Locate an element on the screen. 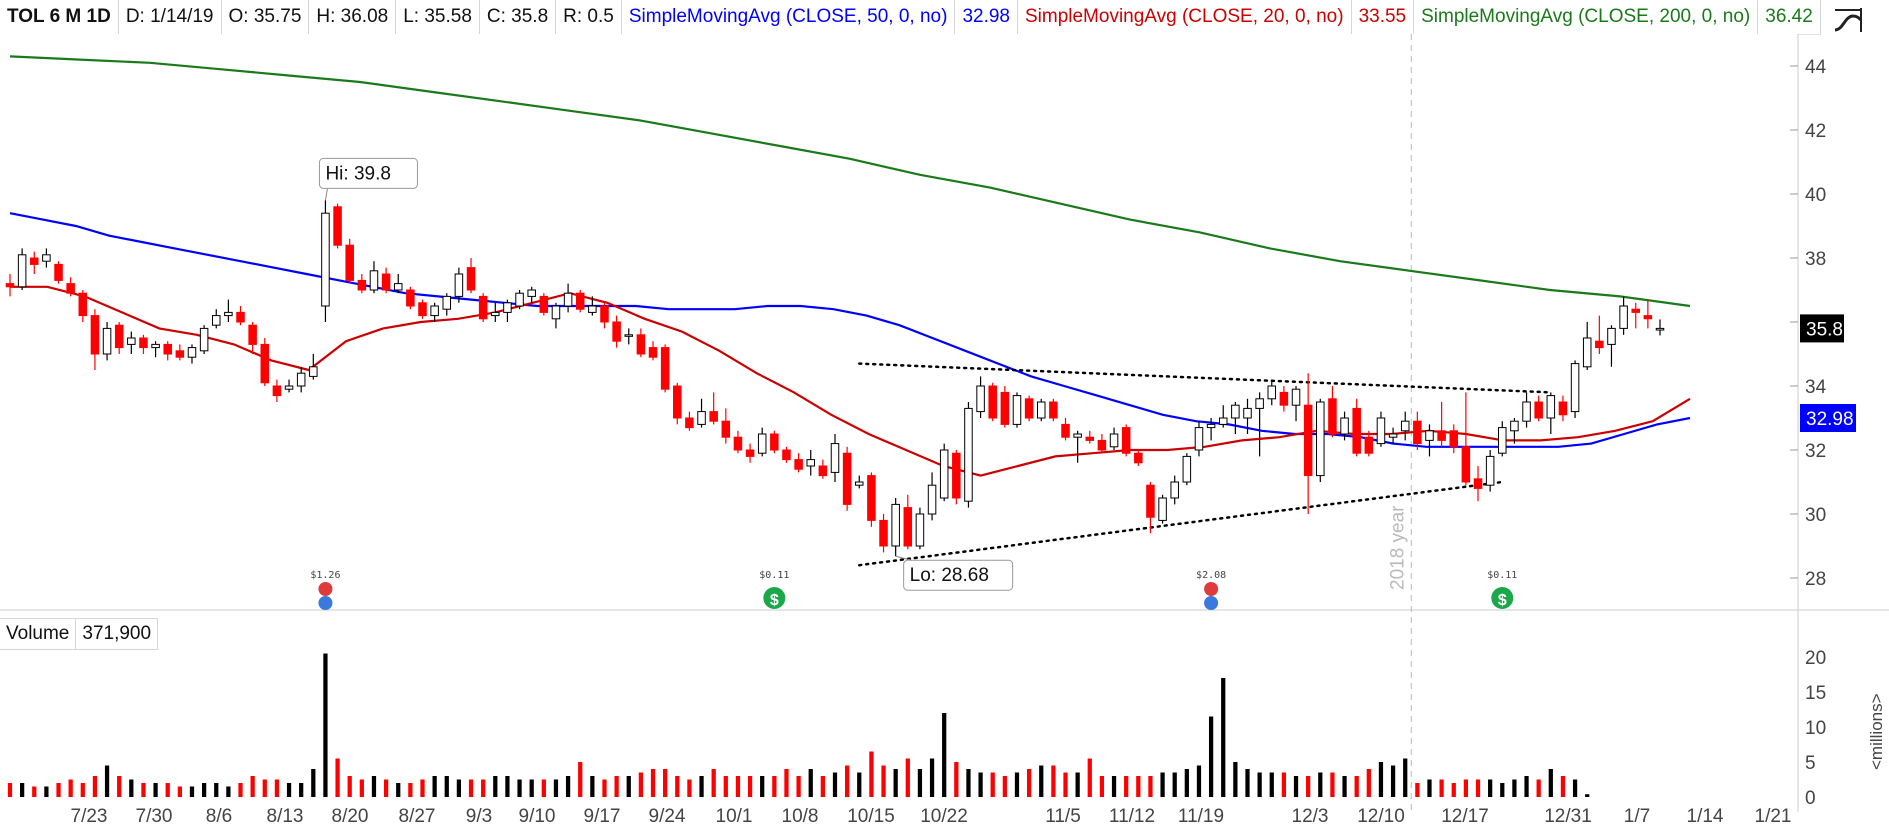 This screenshot has height=827, width=1889. high-label: H: 36.08 is located at coordinates (353, 17).